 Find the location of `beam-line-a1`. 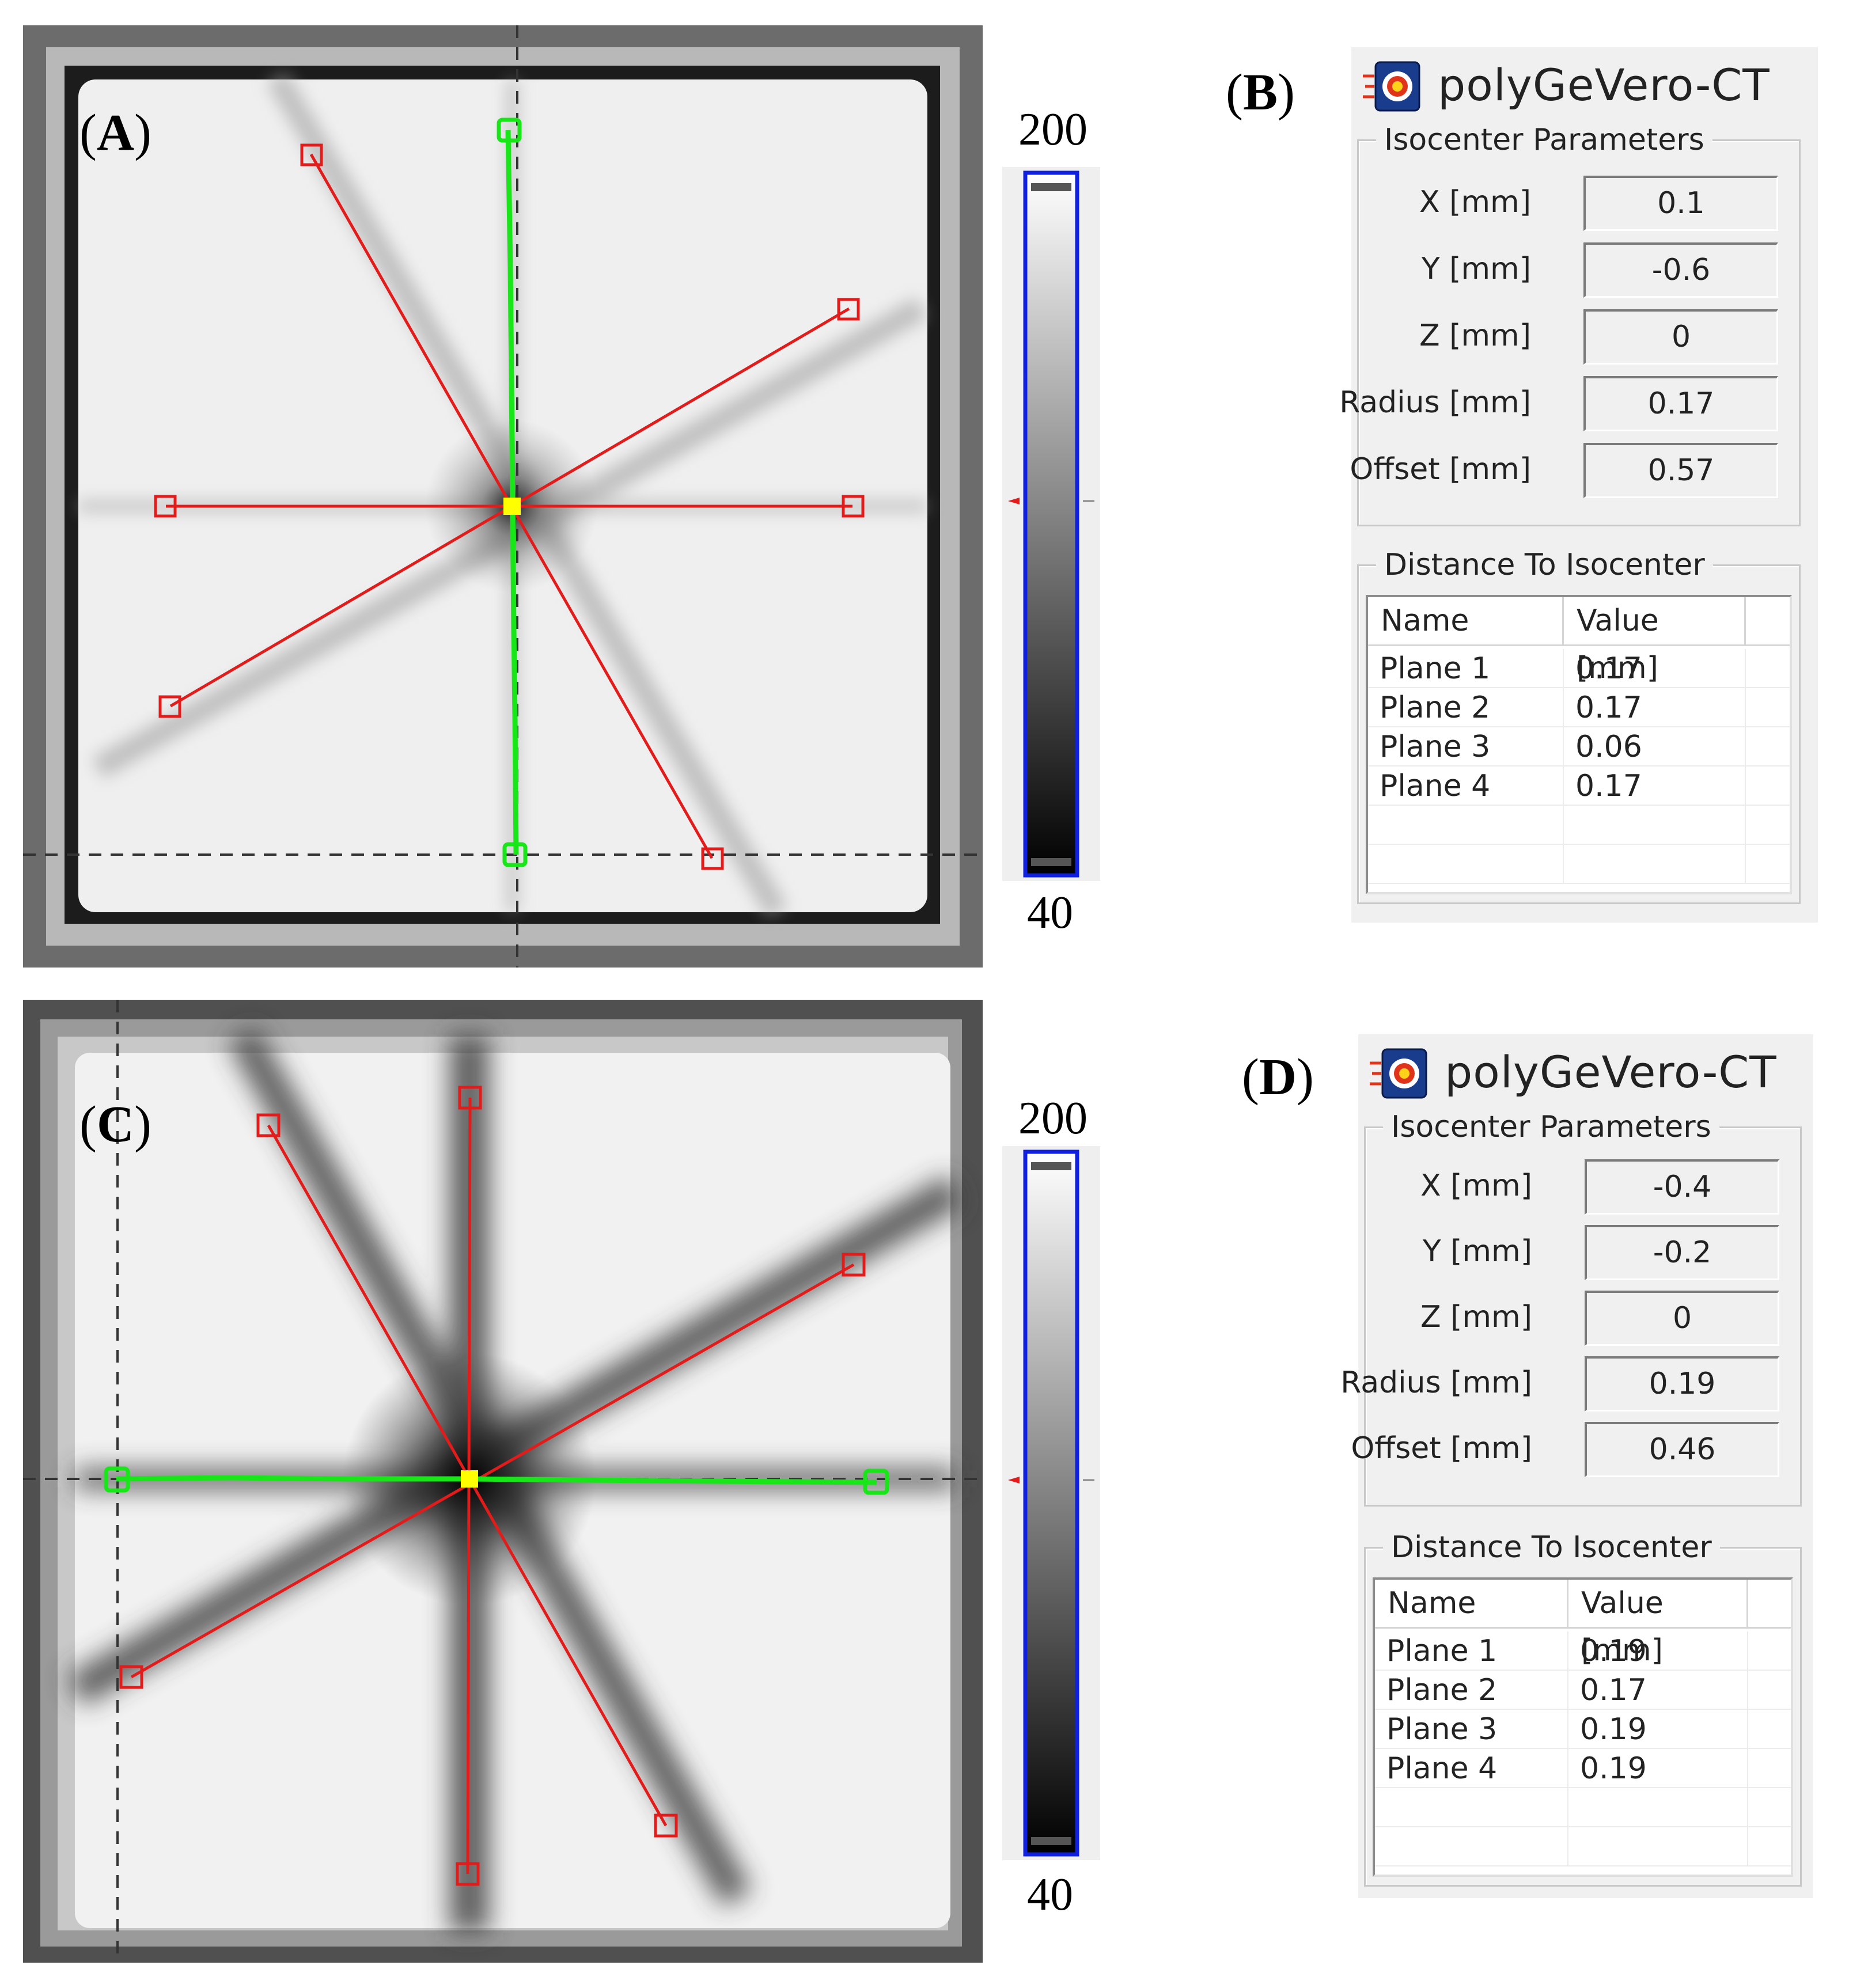

beam-line-a1 is located at coordinates (411, 330).